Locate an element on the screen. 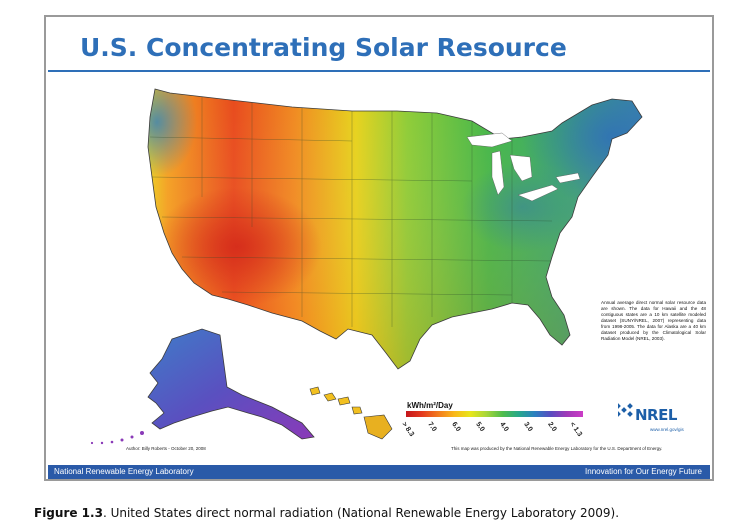  nrel-logo-icon is located at coordinates (625, 410).